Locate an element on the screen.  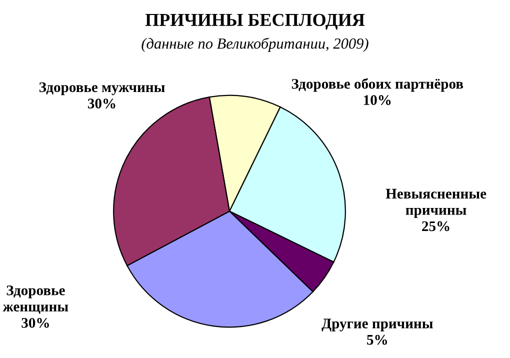
slice-label: Здоровье женщины is located at coordinates (35, 299).